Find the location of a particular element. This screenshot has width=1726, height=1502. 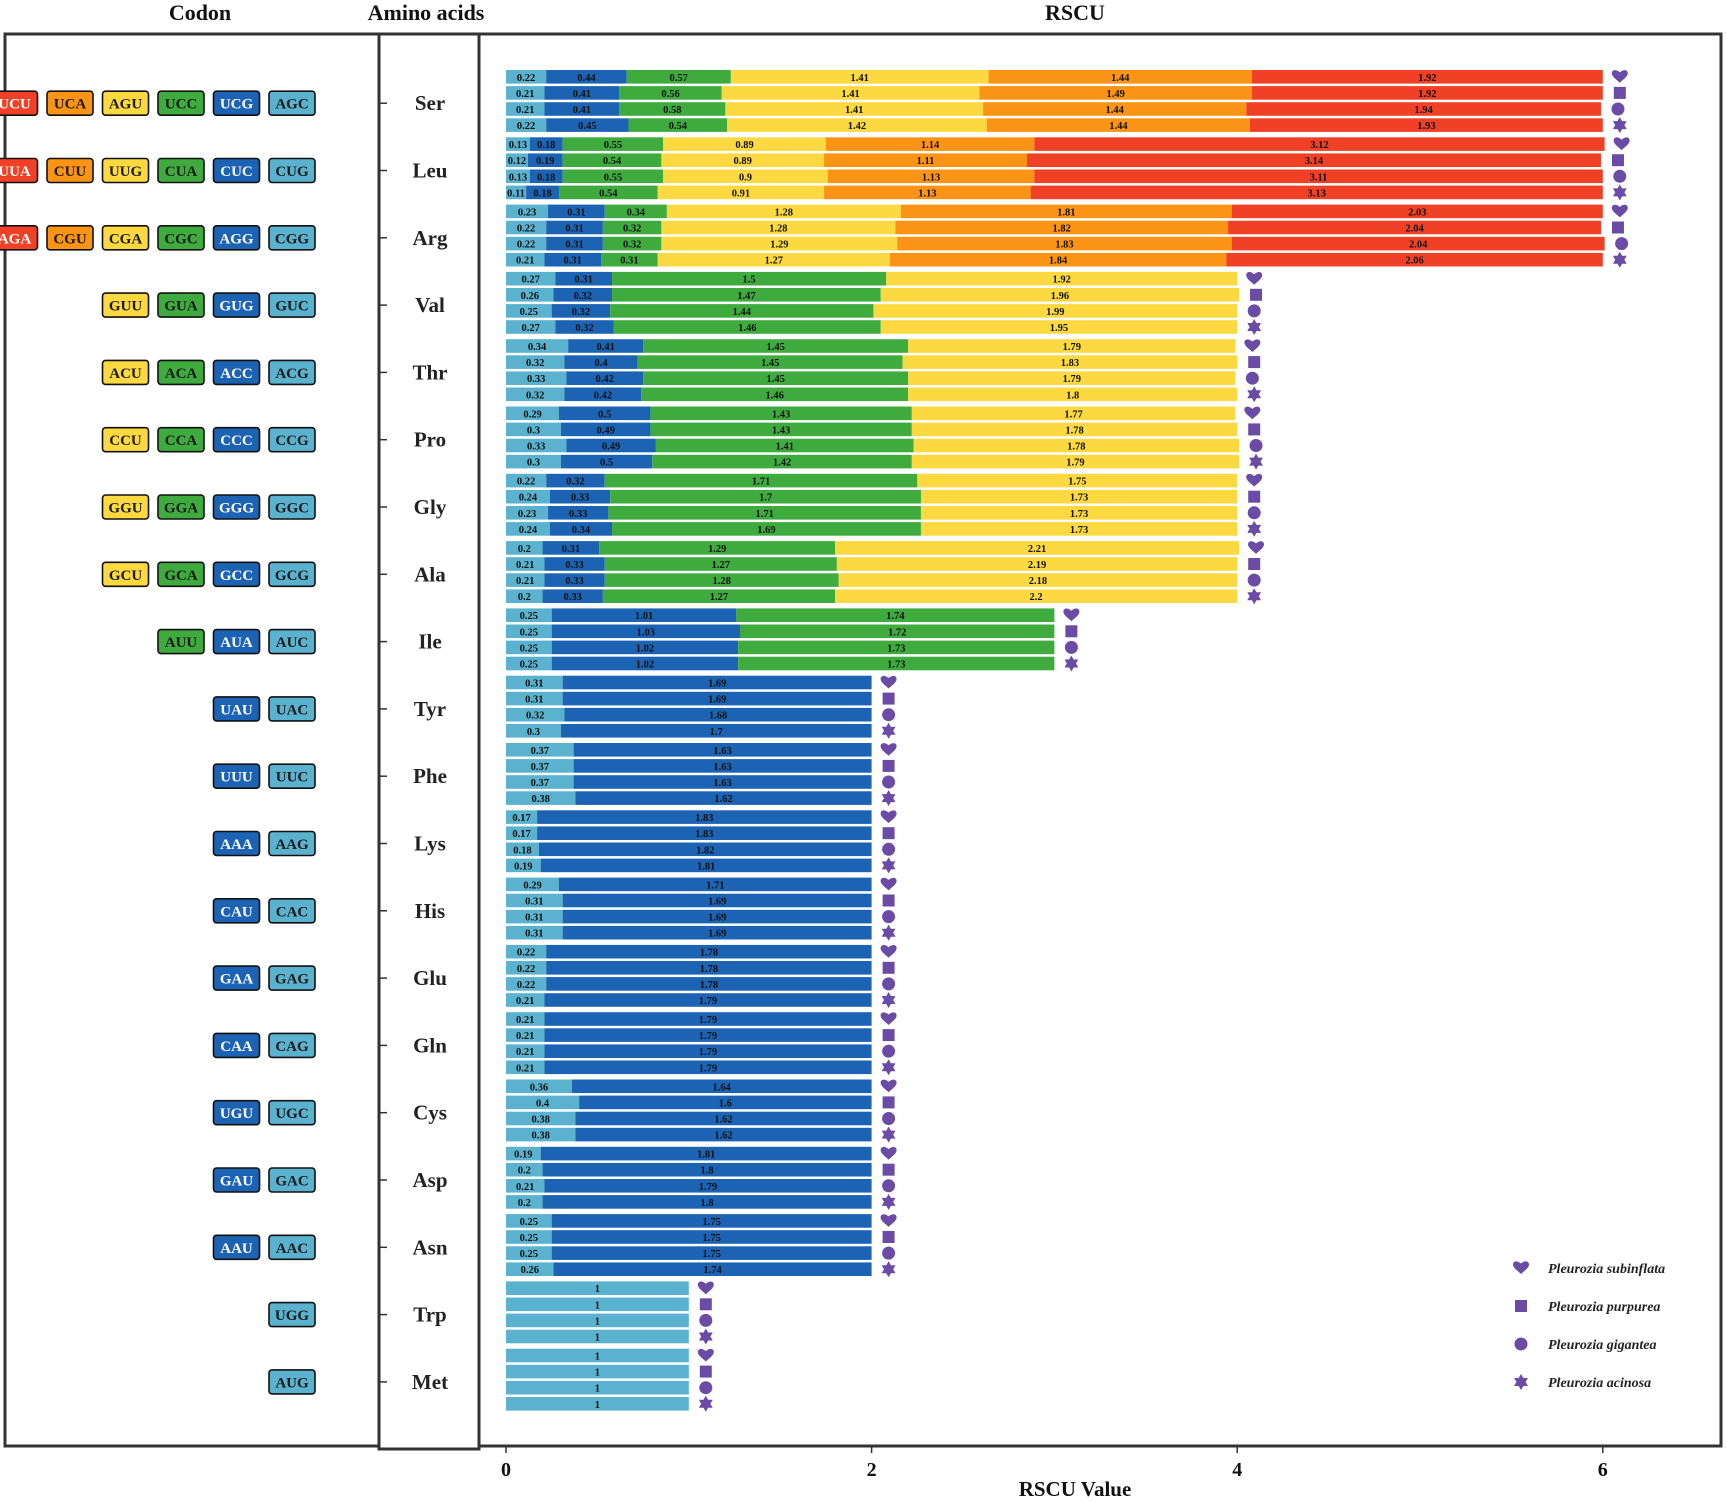

bar-segment-label: 1.02 is located at coordinates (645, 665).